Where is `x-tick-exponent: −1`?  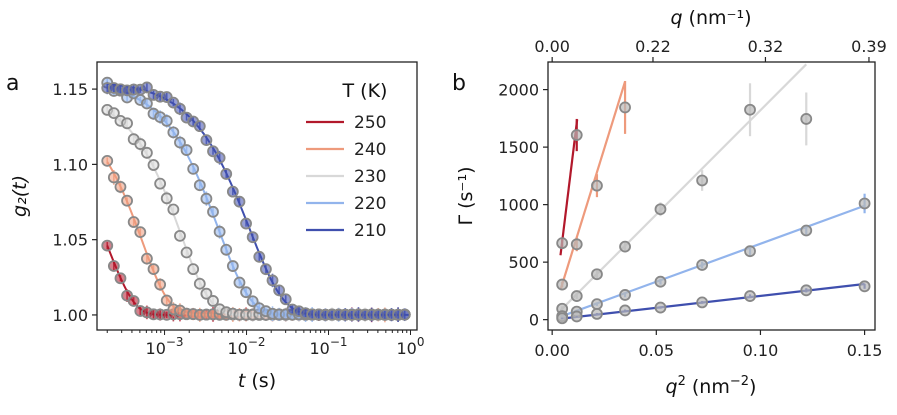
x-tick-exponent: −1 is located at coordinates (339, 342).